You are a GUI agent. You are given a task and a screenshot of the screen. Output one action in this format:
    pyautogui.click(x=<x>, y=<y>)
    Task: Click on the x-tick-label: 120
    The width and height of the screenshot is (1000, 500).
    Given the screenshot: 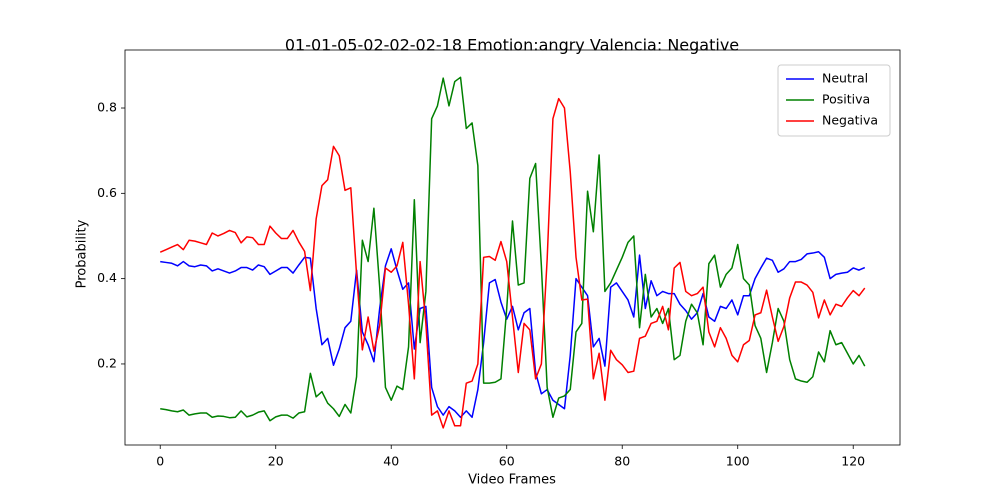 What is the action you would take?
    pyautogui.click(x=853, y=461)
    